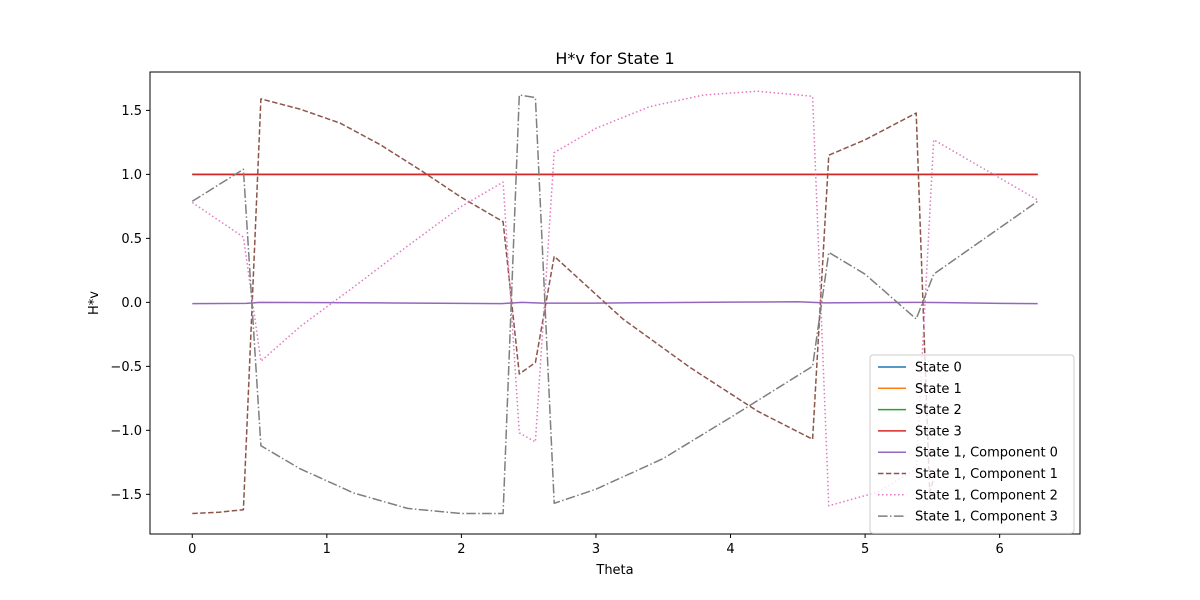 The width and height of the screenshot is (1200, 600). I want to click on y-tick-label: 1.5, so click(131, 111).